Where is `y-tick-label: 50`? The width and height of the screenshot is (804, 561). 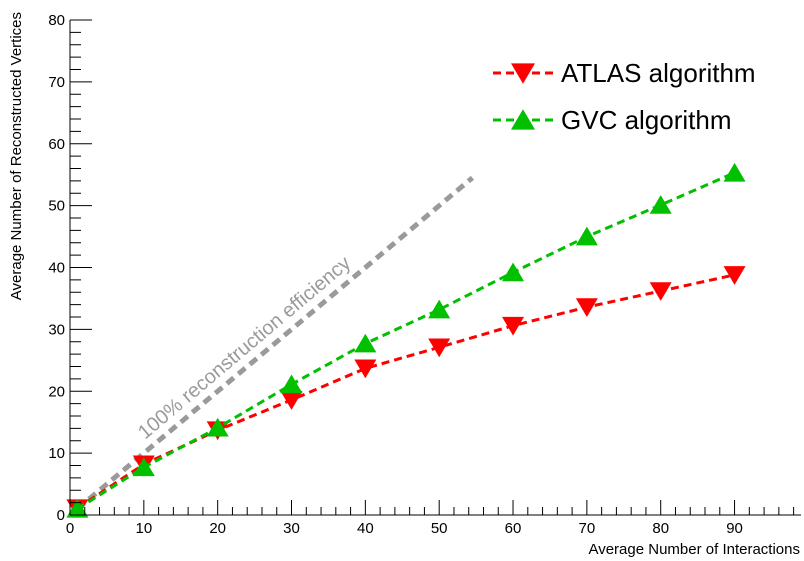 y-tick-label: 50 is located at coordinates (56, 206).